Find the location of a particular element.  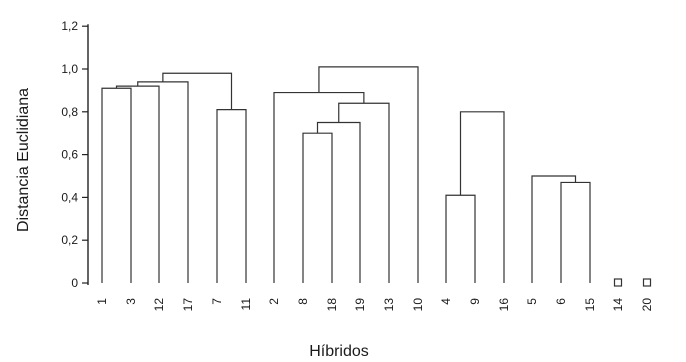

y-tick-label: 0 is located at coordinates (74, 283).